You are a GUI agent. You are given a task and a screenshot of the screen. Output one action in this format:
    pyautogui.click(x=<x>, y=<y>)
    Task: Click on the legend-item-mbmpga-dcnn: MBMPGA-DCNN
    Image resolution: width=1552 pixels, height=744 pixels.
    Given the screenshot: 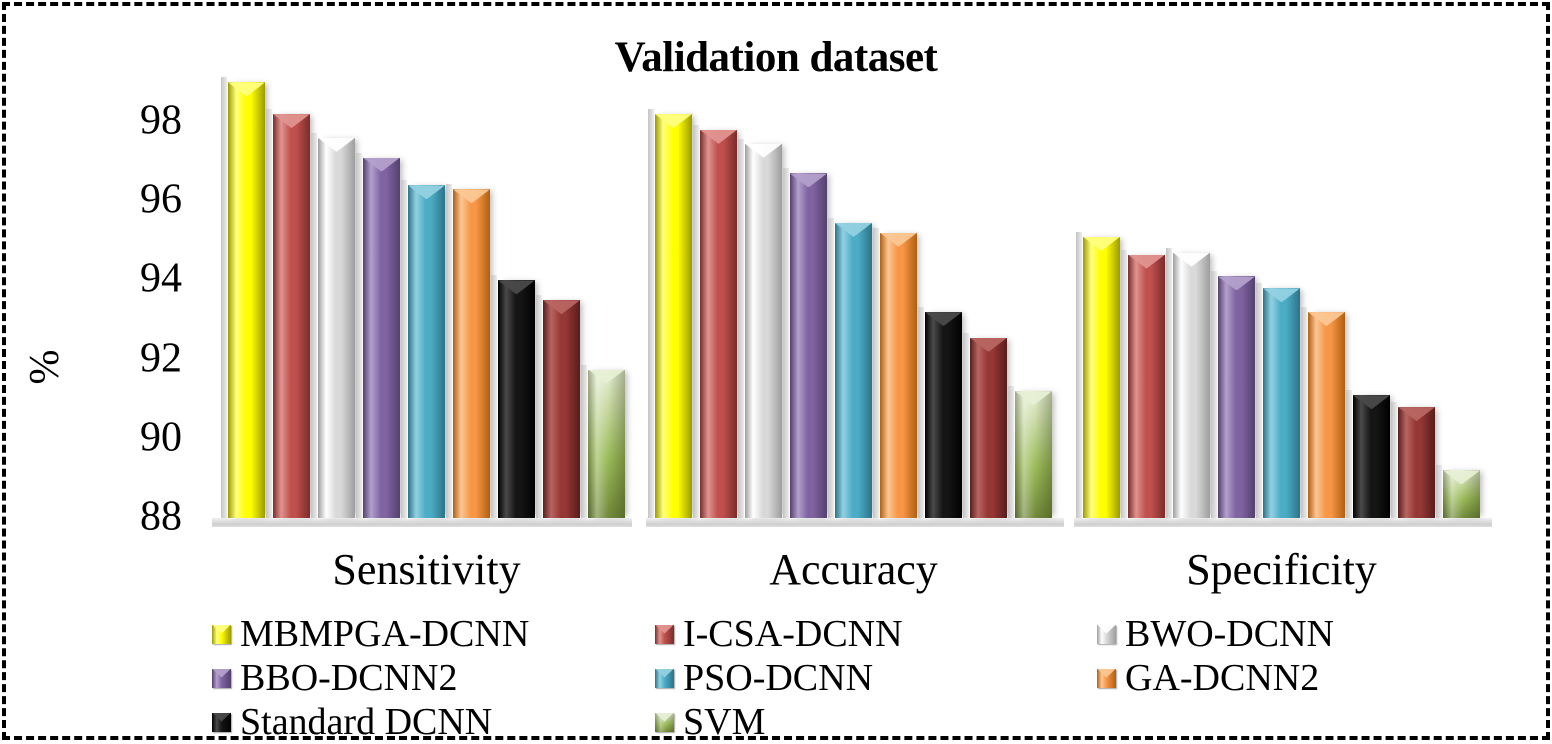 What is the action you would take?
    pyautogui.click(x=433, y=634)
    